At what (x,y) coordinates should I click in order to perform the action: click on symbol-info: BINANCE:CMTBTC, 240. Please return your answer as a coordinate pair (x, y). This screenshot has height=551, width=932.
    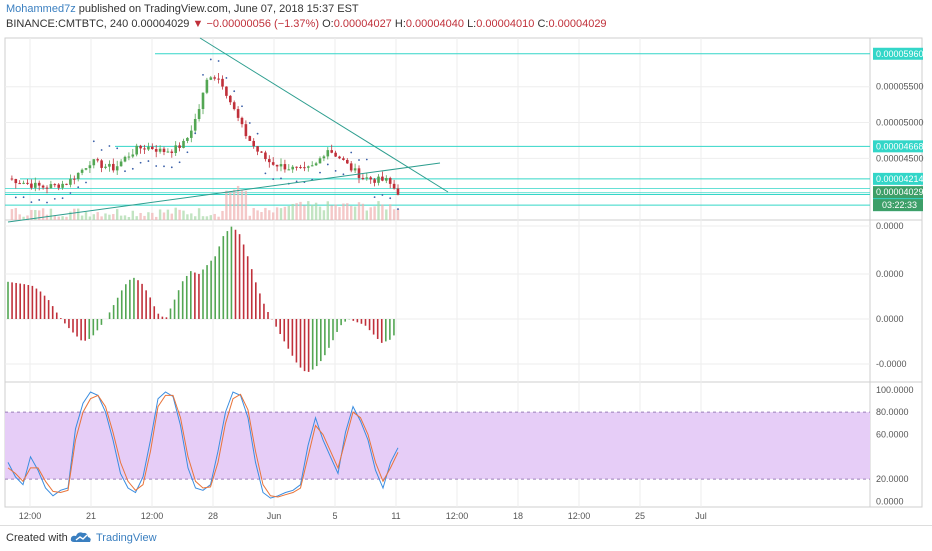
    Looking at the image, I should click on (67, 24).